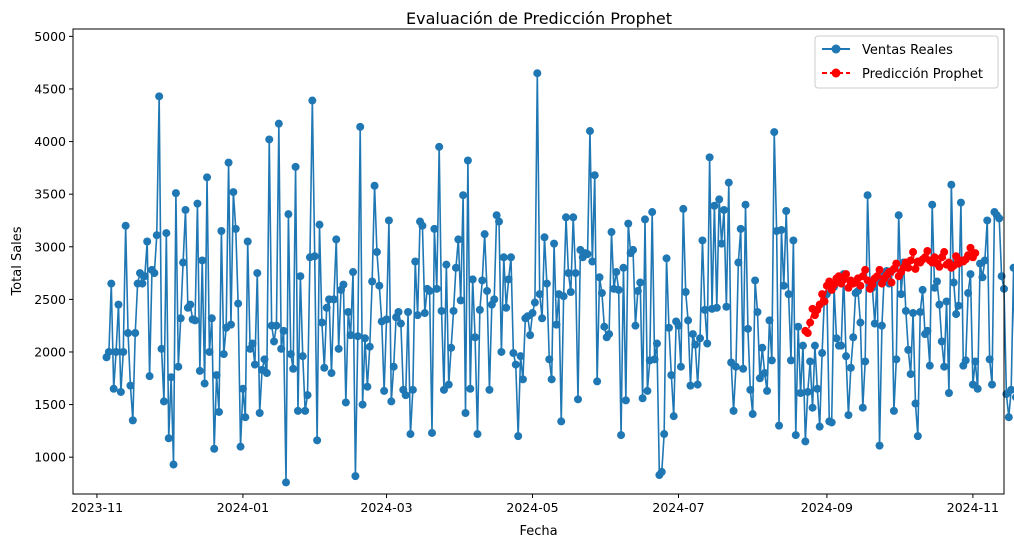 Image resolution: width=1014 pixels, height=548 pixels. Describe the element at coordinates (386, 507) in the screenshot. I see `x-tick-label: 2024-03` at that location.